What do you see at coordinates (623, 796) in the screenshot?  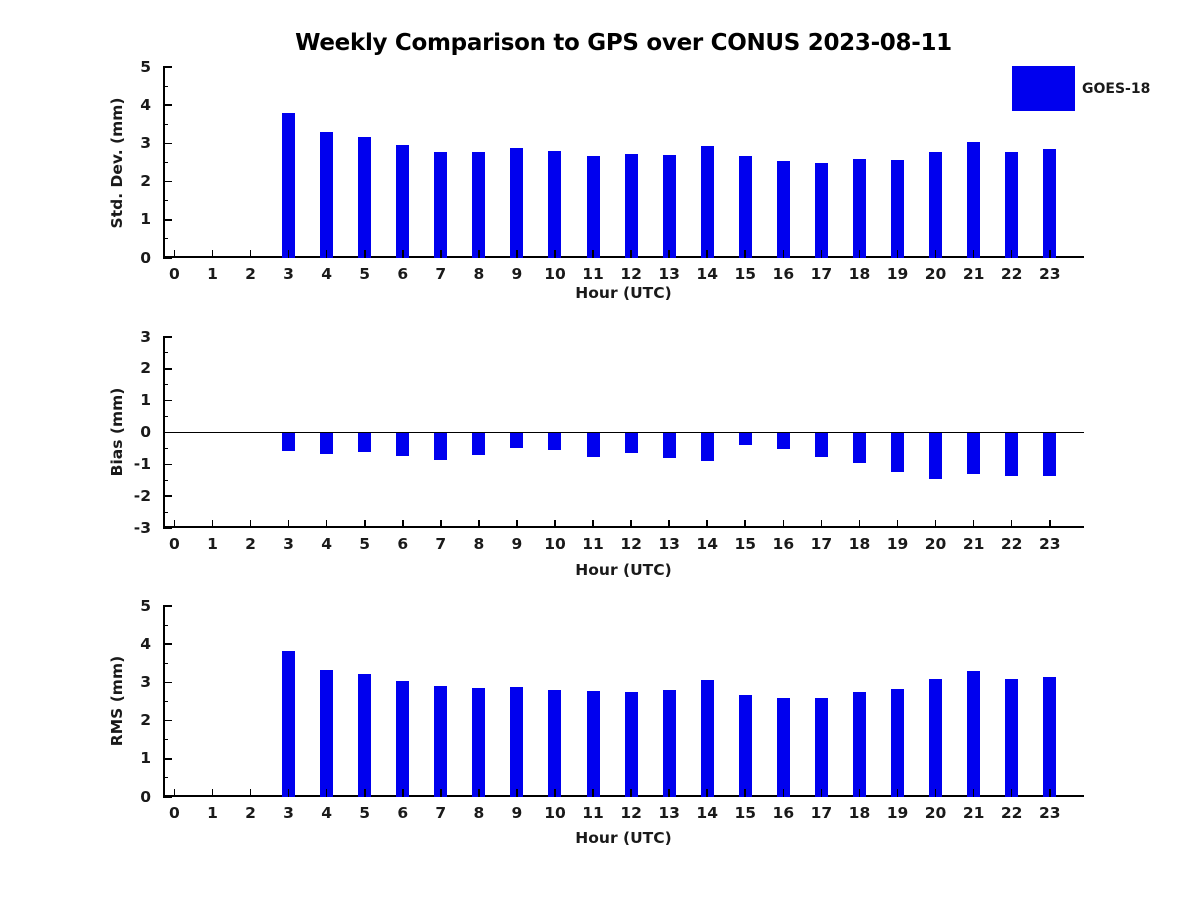 I see `x-axis-spine` at bounding box center [623, 796].